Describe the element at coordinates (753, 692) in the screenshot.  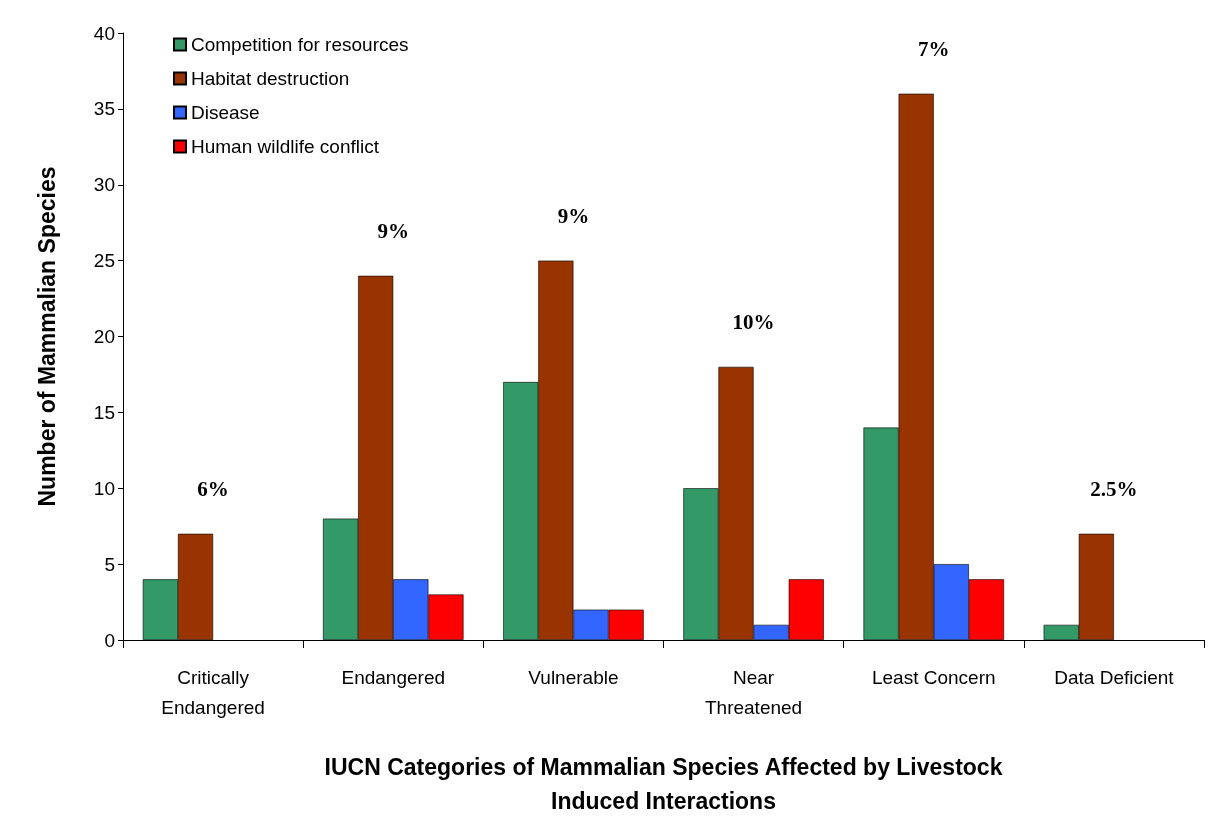
I see `x-tick-label: Near Threatened` at that location.